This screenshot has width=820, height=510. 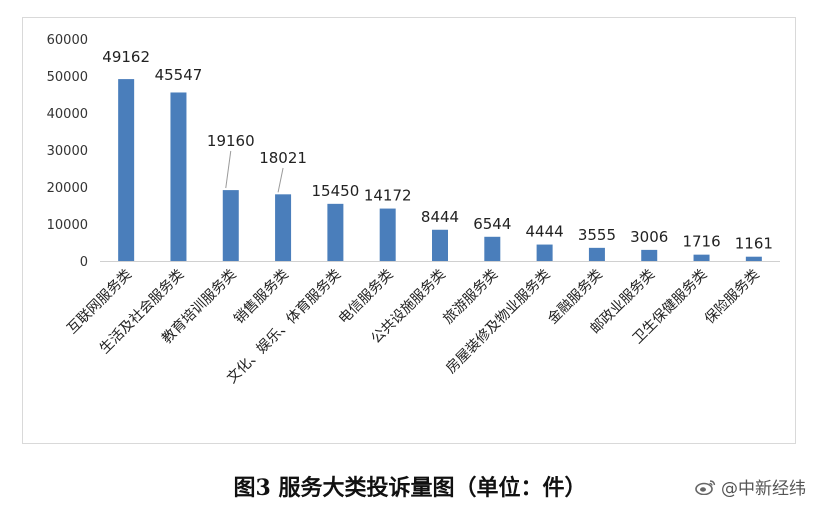 What do you see at coordinates (67, 114) in the screenshot?
I see `y-tick-label: 40000` at bounding box center [67, 114].